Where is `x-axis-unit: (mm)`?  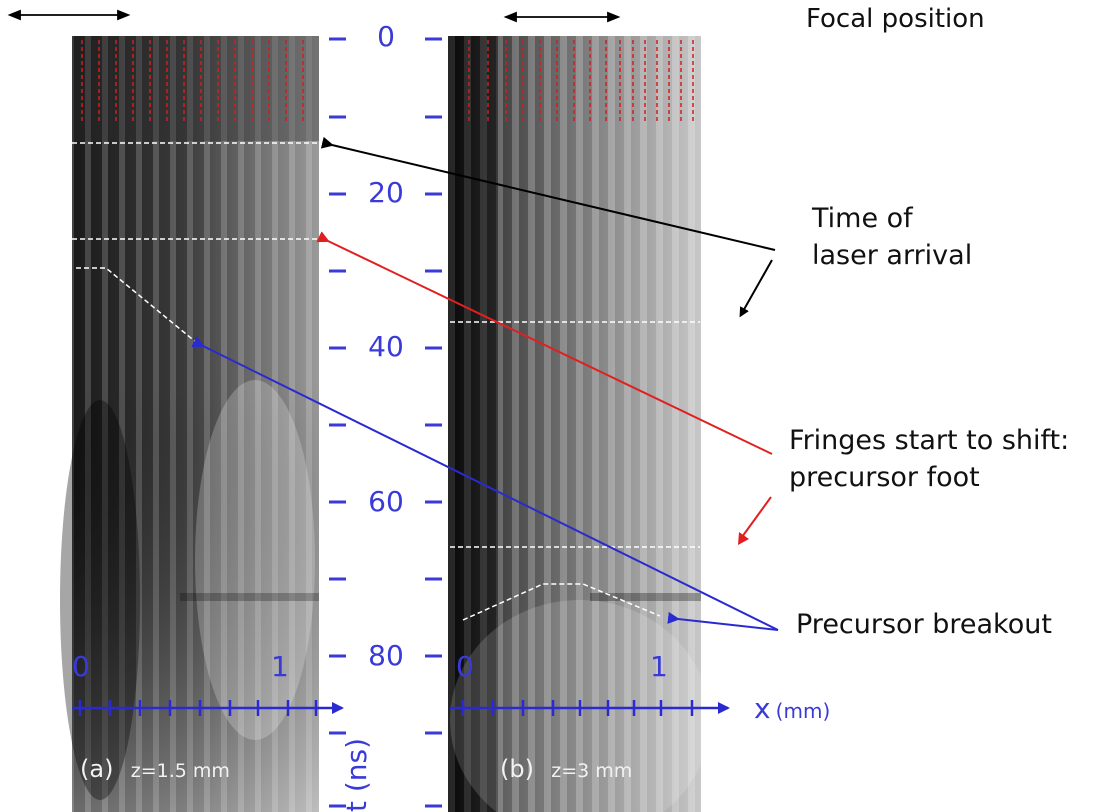 x-axis-unit: (mm) is located at coordinates (803, 711).